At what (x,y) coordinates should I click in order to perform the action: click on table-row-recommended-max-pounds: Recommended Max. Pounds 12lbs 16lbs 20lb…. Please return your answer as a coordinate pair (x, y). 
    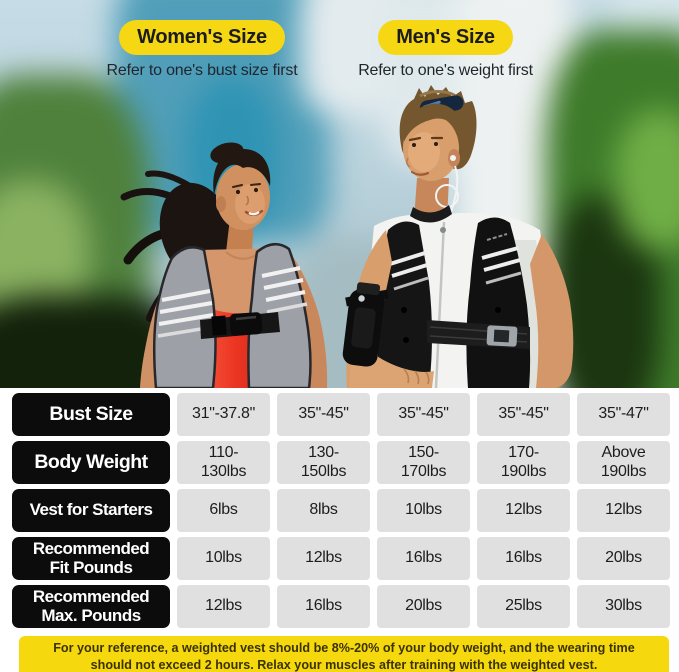
    Looking at the image, I should click on (341, 606).